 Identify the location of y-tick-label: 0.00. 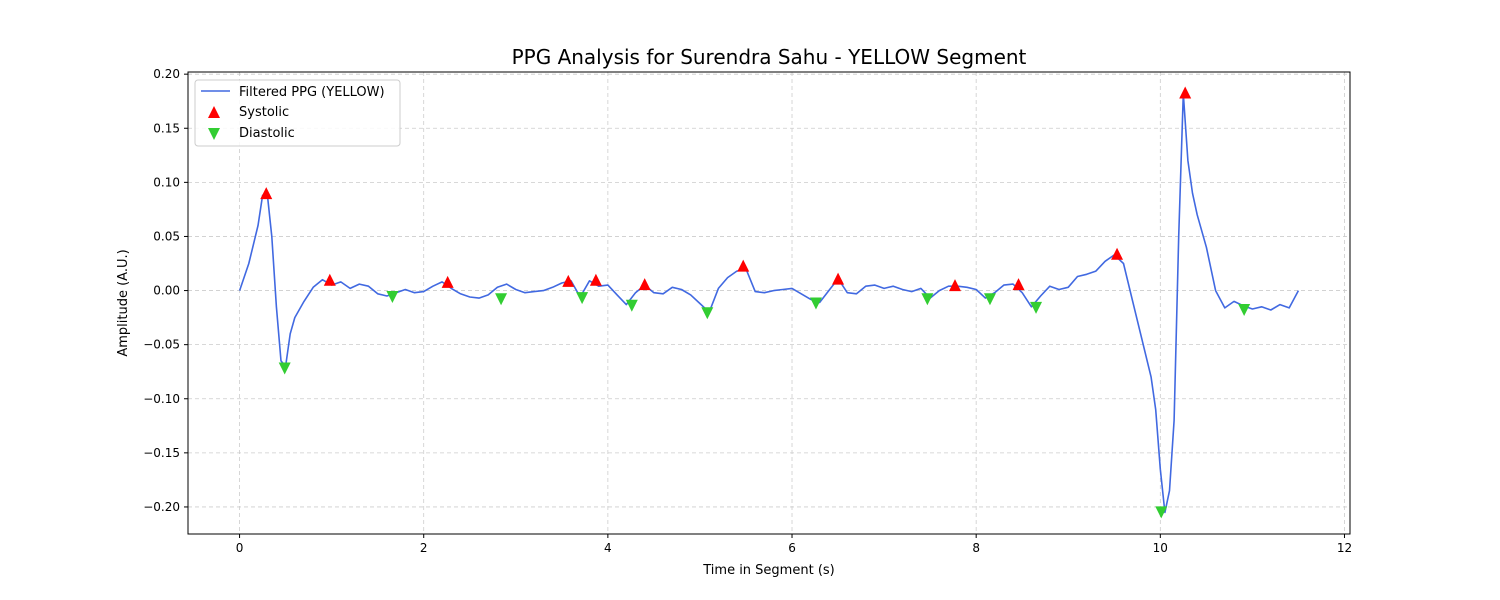
(166, 291).